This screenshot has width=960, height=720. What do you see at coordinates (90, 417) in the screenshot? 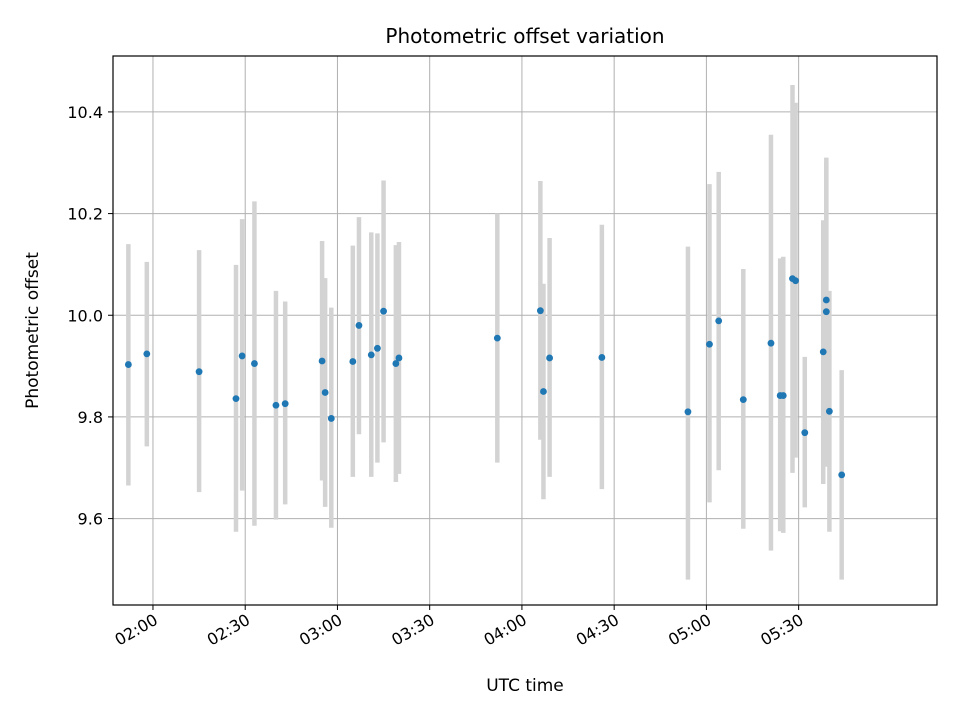
I see `y-tick-label: 9.8` at bounding box center [90, 417].